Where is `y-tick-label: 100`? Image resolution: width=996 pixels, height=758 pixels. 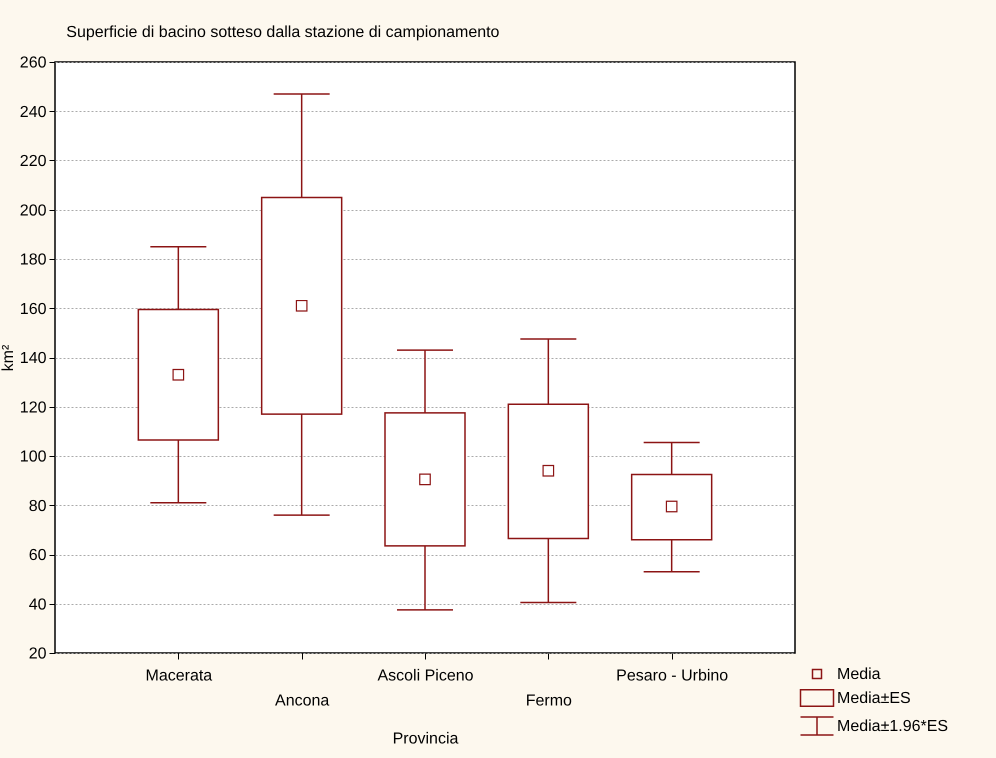
y-tick-label: 100 is located at coordinates (33, 457).